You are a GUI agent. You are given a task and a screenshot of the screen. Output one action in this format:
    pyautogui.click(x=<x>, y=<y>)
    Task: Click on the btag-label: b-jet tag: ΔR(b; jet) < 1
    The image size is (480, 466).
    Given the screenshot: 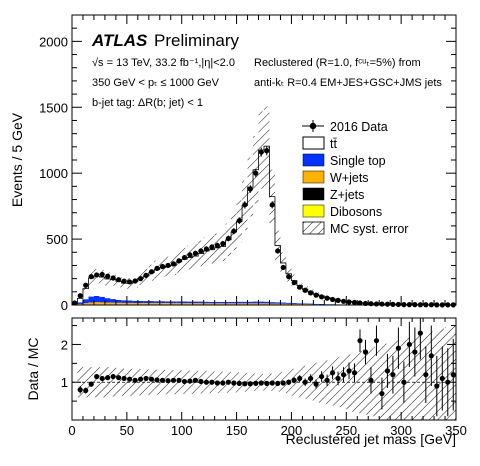 What is the action you would take?
    pyautogui.click(x=147, y=103)
    